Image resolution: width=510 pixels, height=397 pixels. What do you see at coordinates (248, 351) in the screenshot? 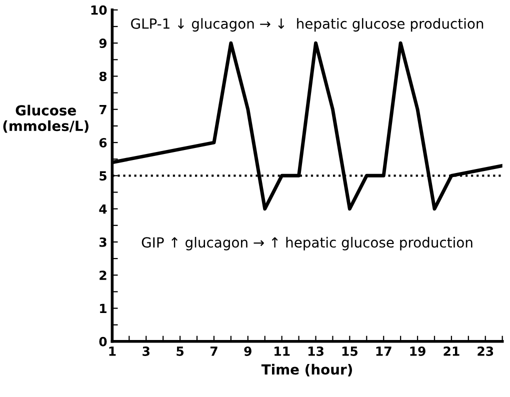
I see `x-tick-label: 9` at bounding box center [248, 351].